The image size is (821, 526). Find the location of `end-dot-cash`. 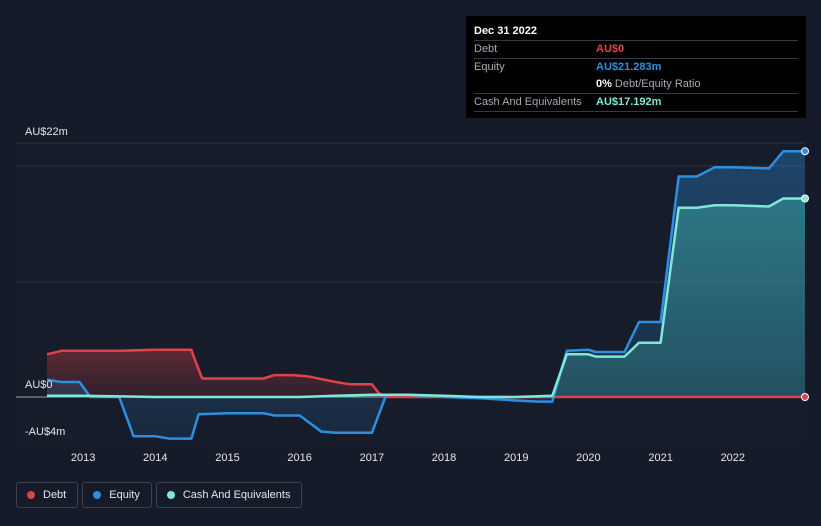

end-dot-cash is located at coordinates (805, 198).